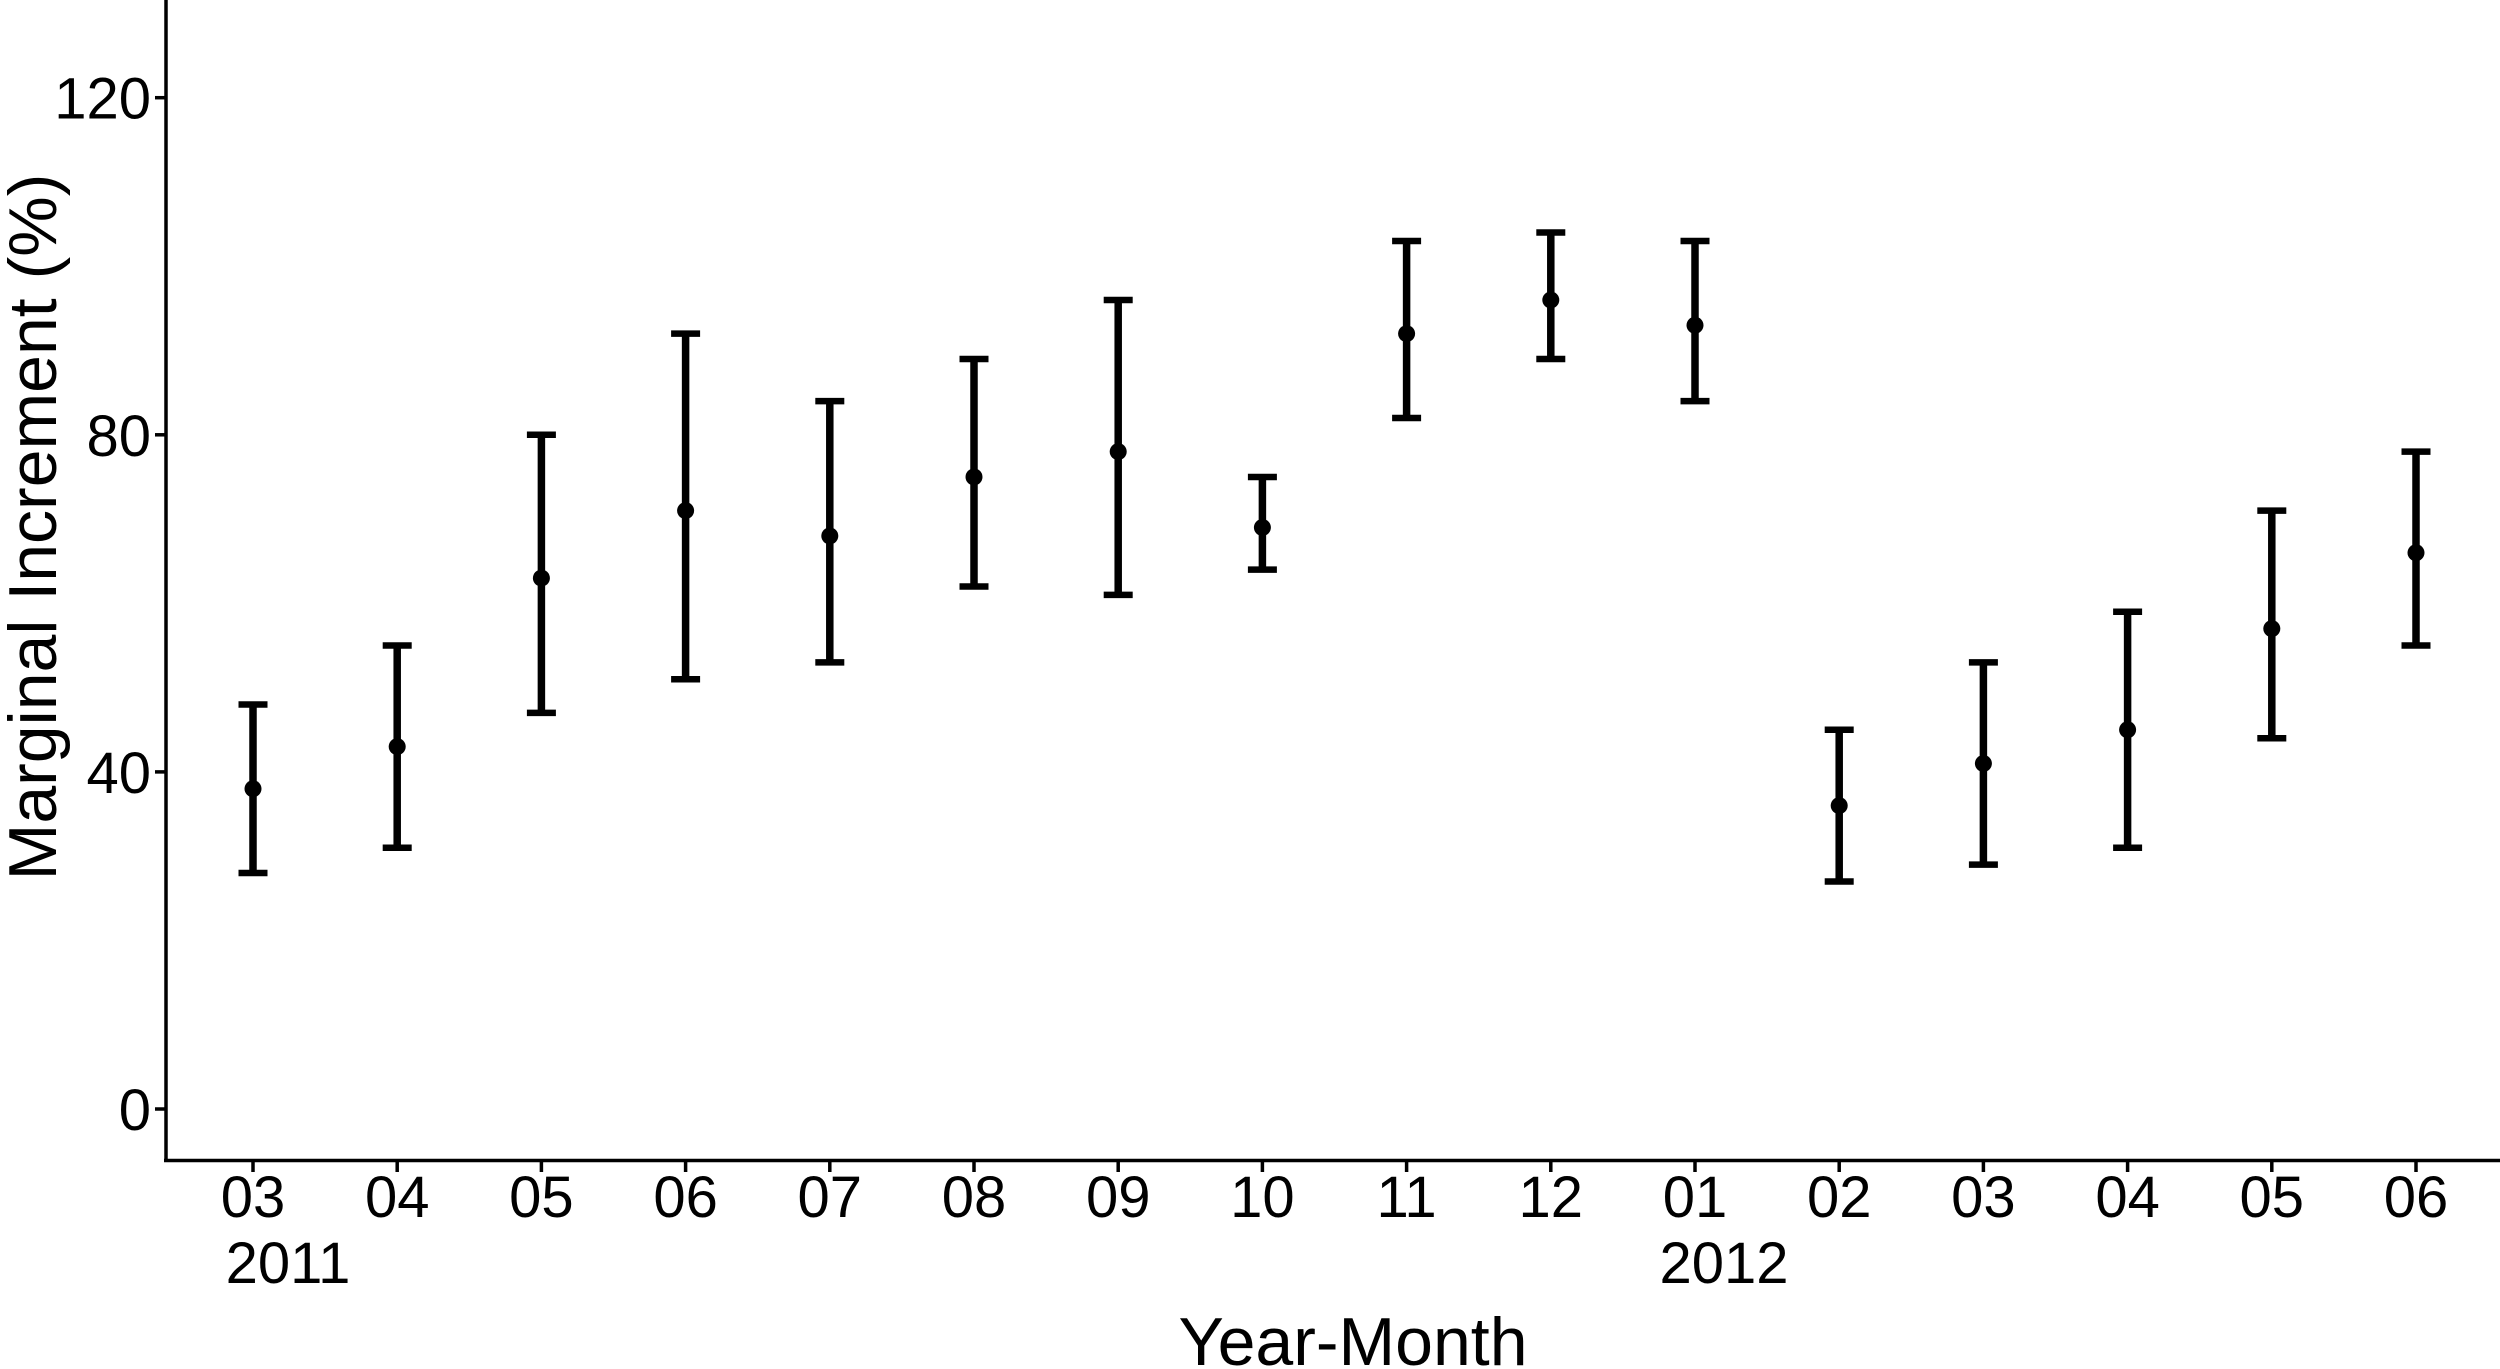 The width and height of the screenshot is (2500, 1369). What do you see at coordinates (102, 99) in the screenshot?
I see `y-tick-label: 120` at bounding box center [102, 99].